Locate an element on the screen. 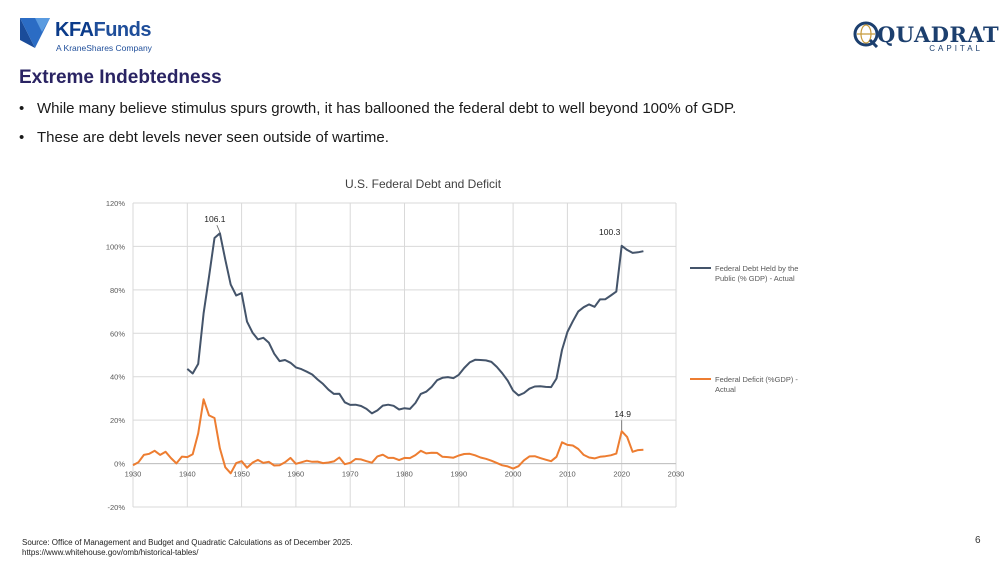 Image resolution: width=1000 pixels, height=563 pixels. data-label: 106.1 is located at coordinates (215, 219).